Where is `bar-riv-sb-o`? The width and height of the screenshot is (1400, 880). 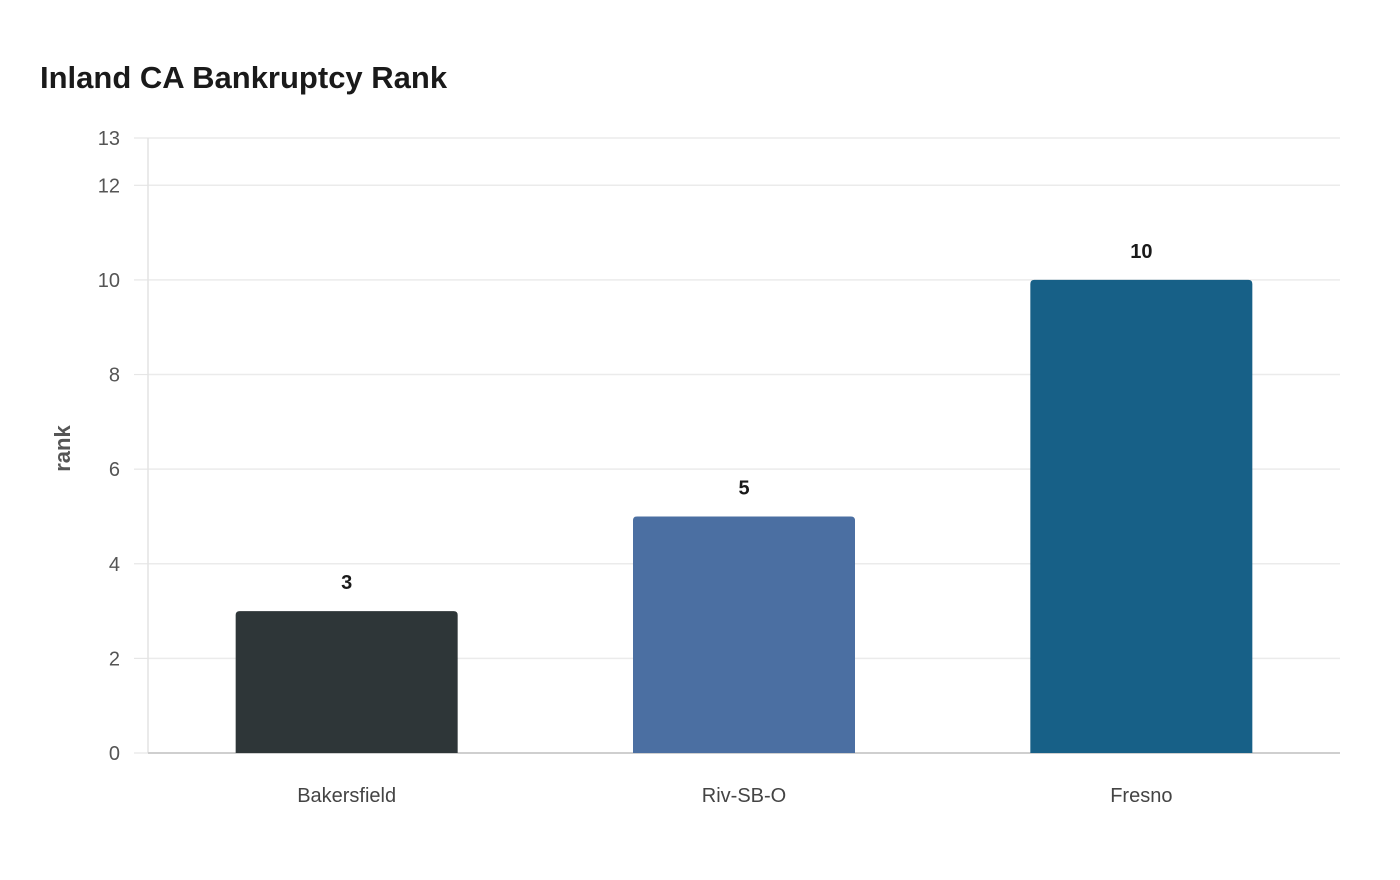 bar-riv-sb-o is located at coordinates (744, 634).